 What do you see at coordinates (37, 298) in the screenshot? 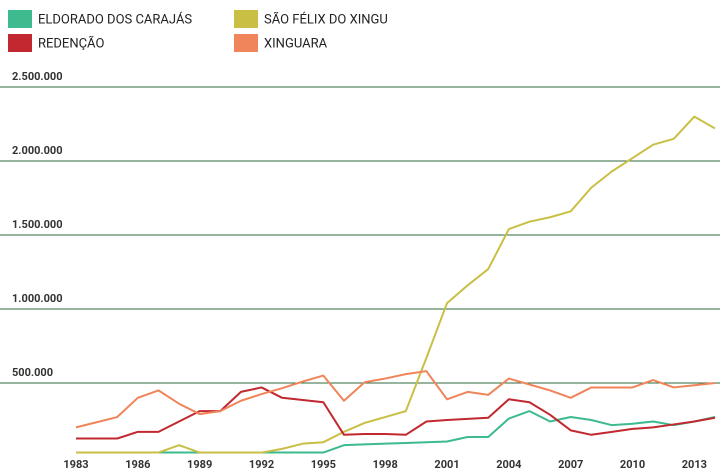
I see `y-tick-label: 1.000.000` at bounding box center [37, 298].